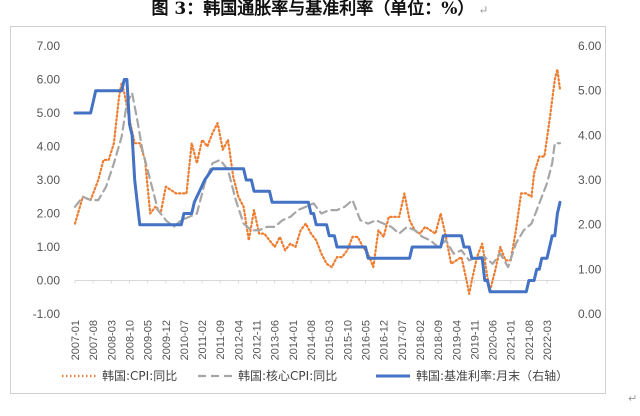  What do you see at coordinates (49, 247) in the screenshot?
I see `y-left-tick-label: 1.00` at bounding box center [49, 247].